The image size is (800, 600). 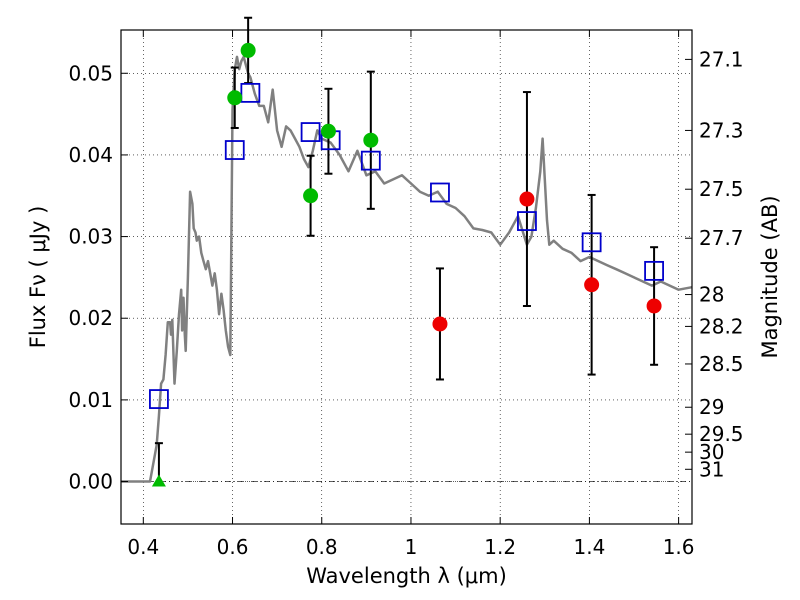 I want to click on y2-tick-label: 29.5, so click(x=721, y=434).